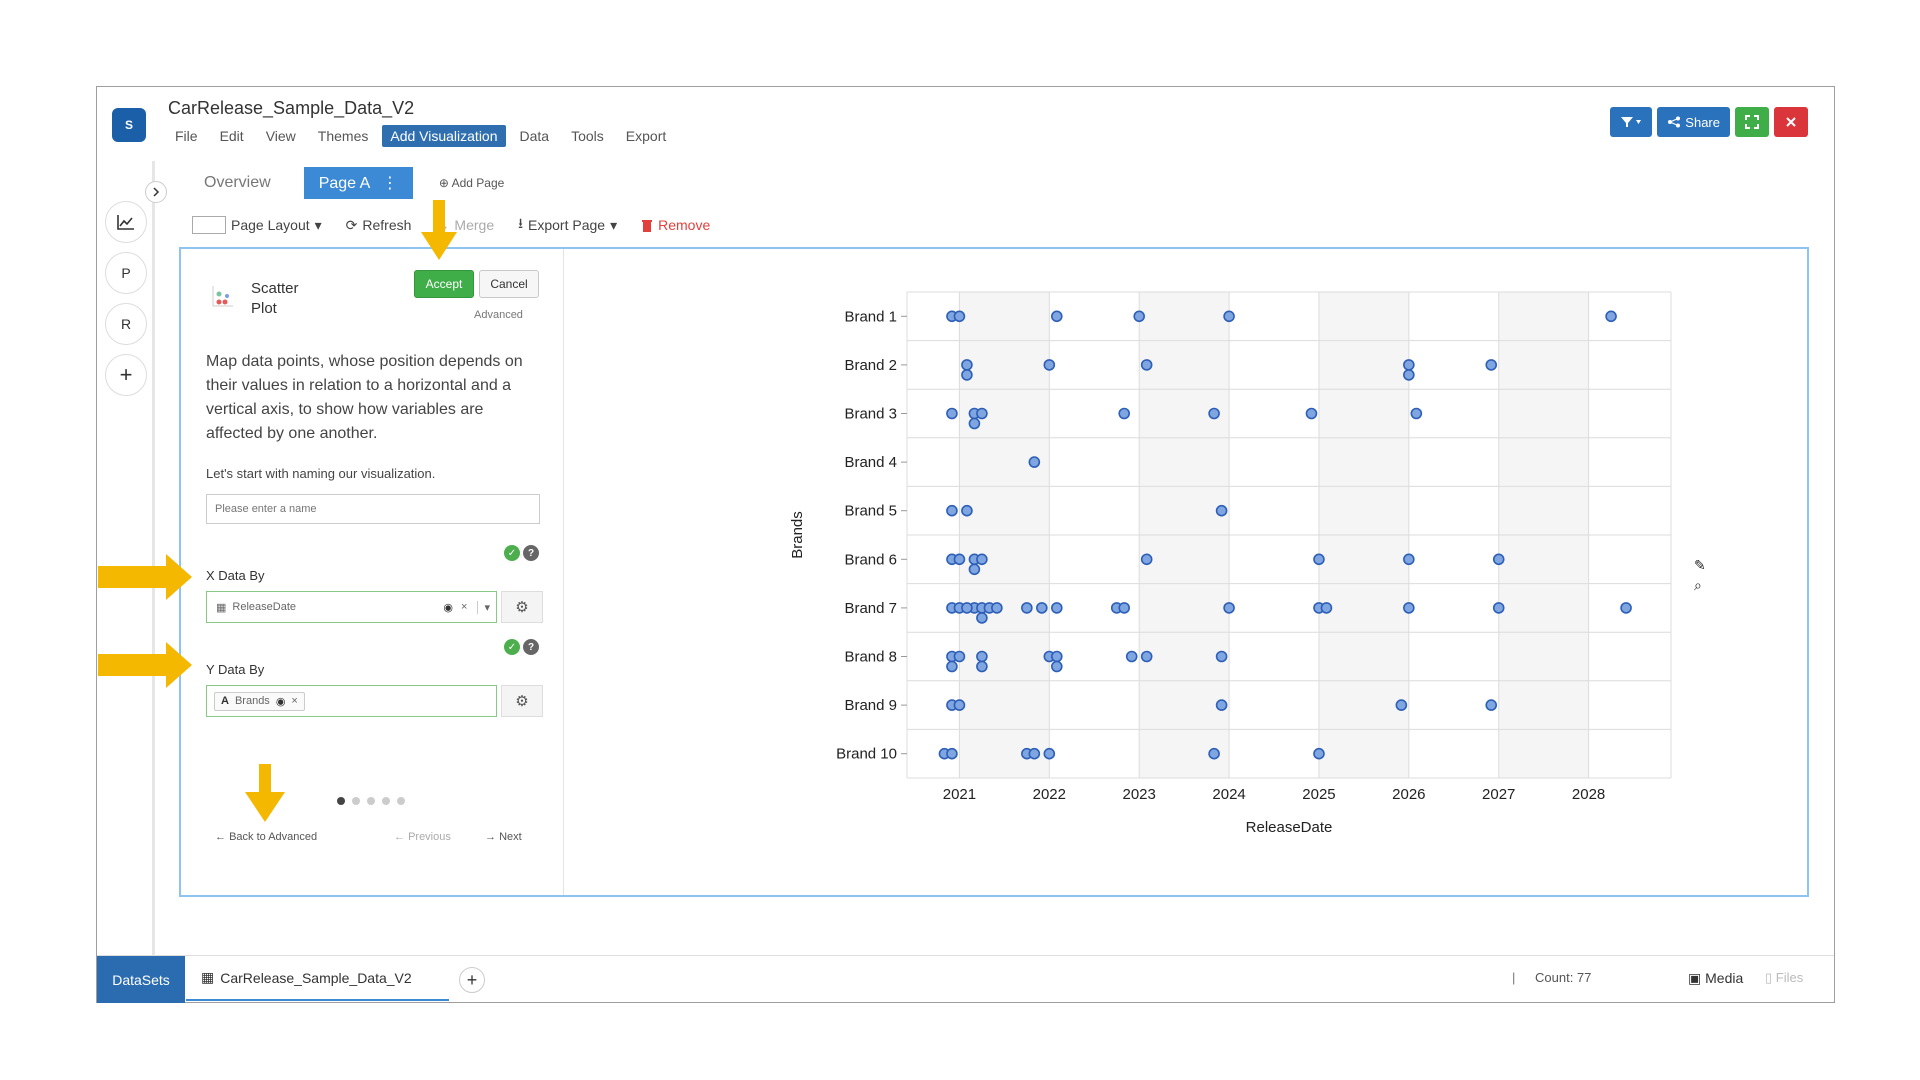 This screenshot has height=1080, width=1920. I want to click on export-page-label: Export Page, so click(567, 225).